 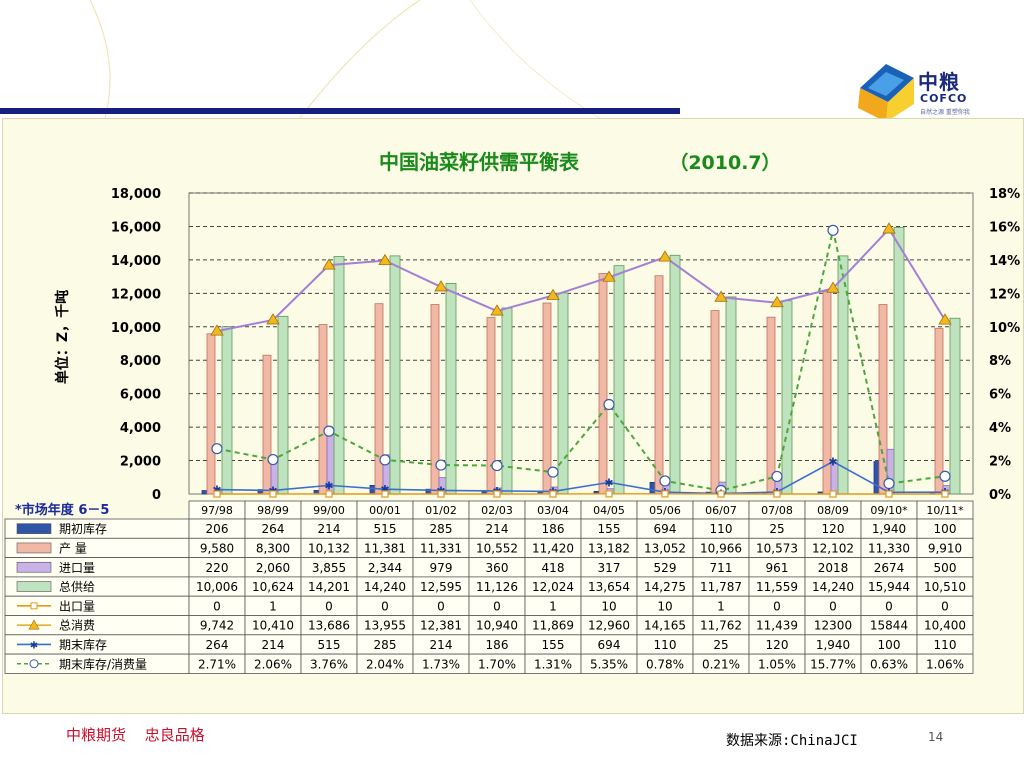 What do you see at coordinates (889, 606) in the screenshot?
I see `data-label: 0` at bounding box center [889, 606].